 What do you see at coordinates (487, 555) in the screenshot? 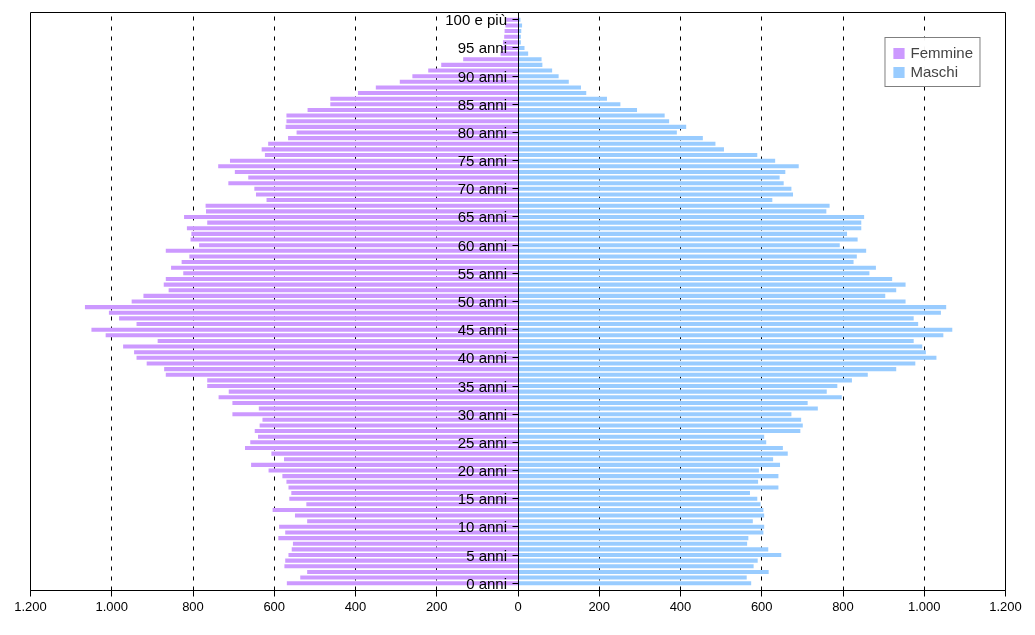
I see `y-tick-label: 5 anni` at bounding box center [487, 555].